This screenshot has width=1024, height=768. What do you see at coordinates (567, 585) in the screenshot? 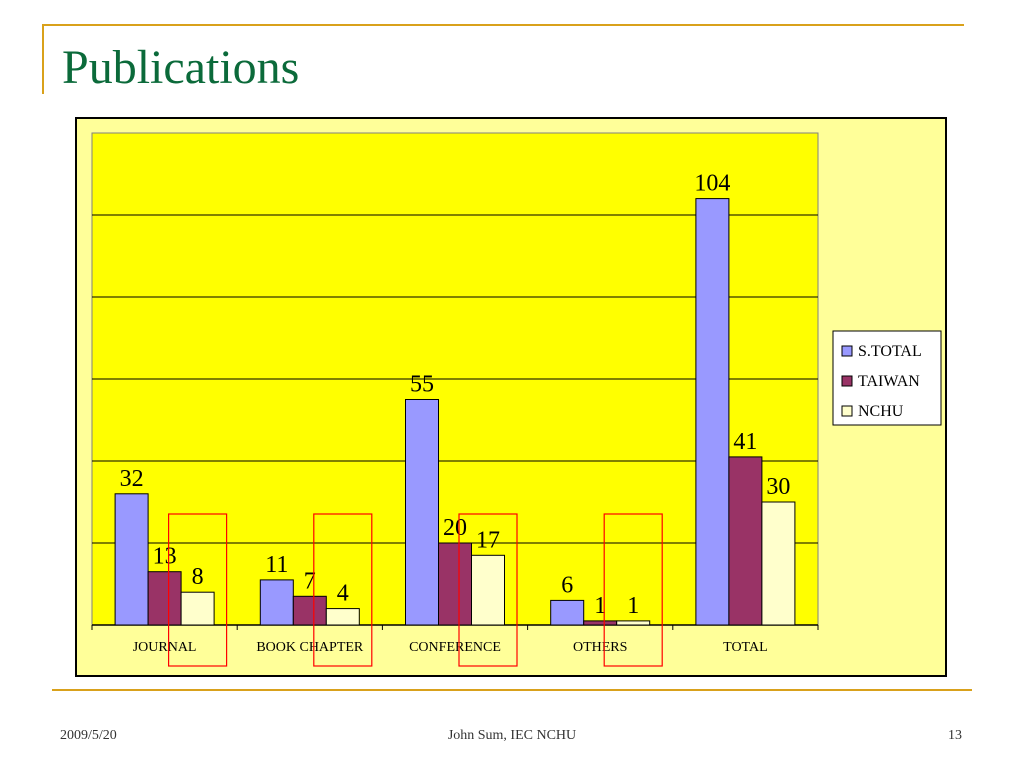
I see `data-label: 6` at bounding box center [567, 585].